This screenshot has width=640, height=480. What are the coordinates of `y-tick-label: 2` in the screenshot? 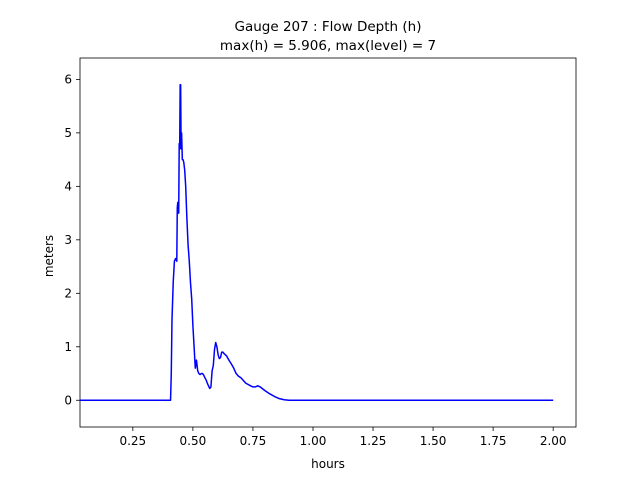 It's located at (68, 293).